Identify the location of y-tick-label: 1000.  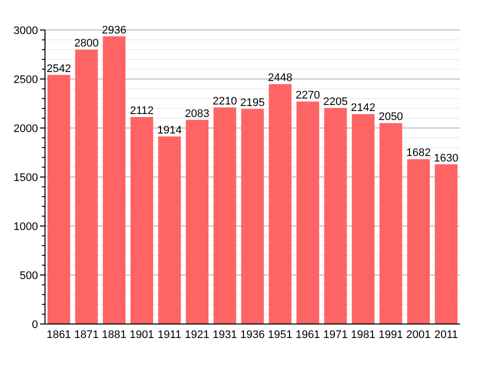
(26, 227).